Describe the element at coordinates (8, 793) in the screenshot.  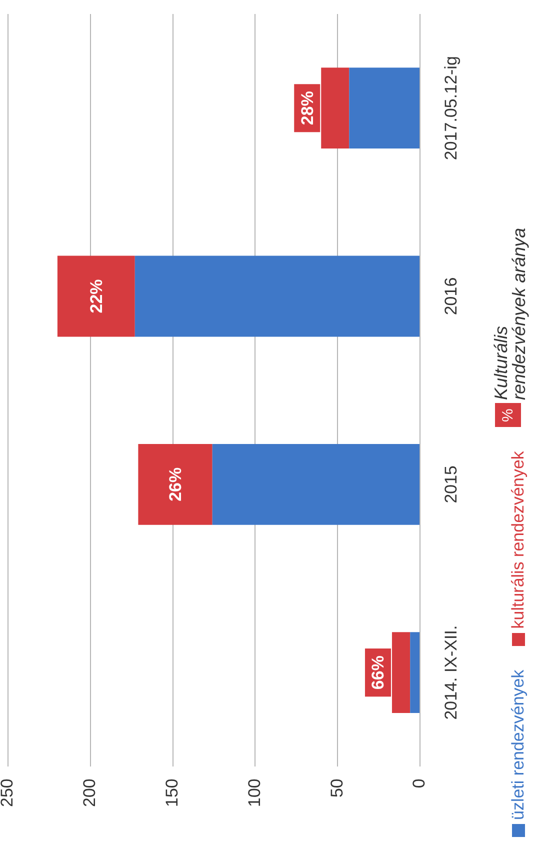
I see `x-tick-label: 250` at that location.